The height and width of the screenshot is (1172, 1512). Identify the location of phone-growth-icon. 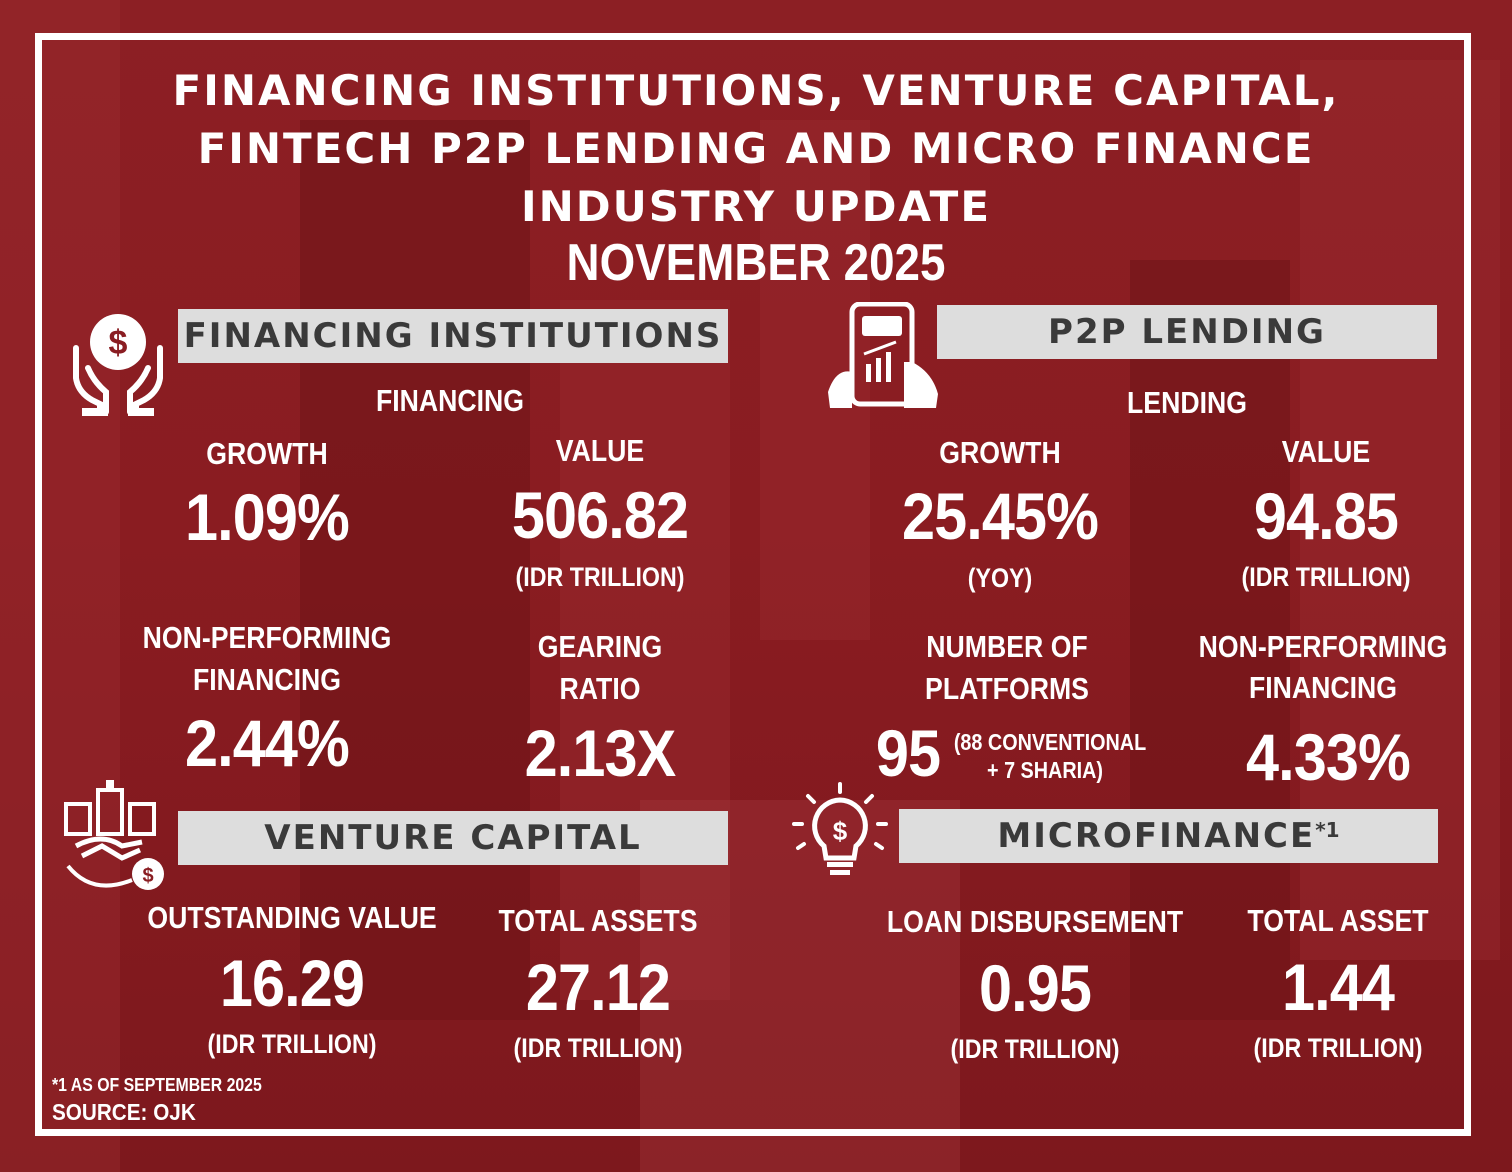
(883, 355).